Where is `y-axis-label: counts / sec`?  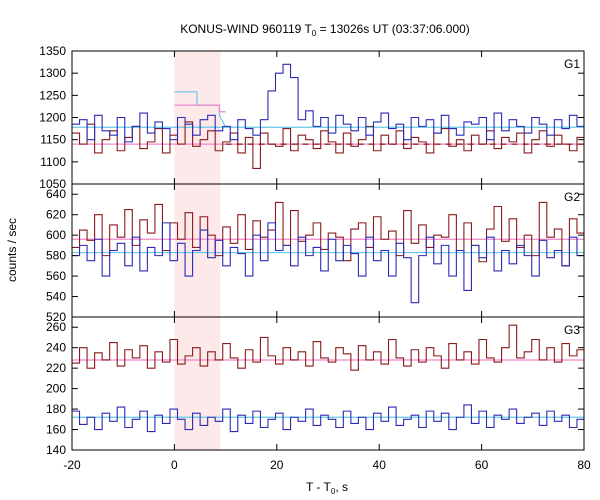
y-axis-label: counts / sec is located at coordinates (12, 250).